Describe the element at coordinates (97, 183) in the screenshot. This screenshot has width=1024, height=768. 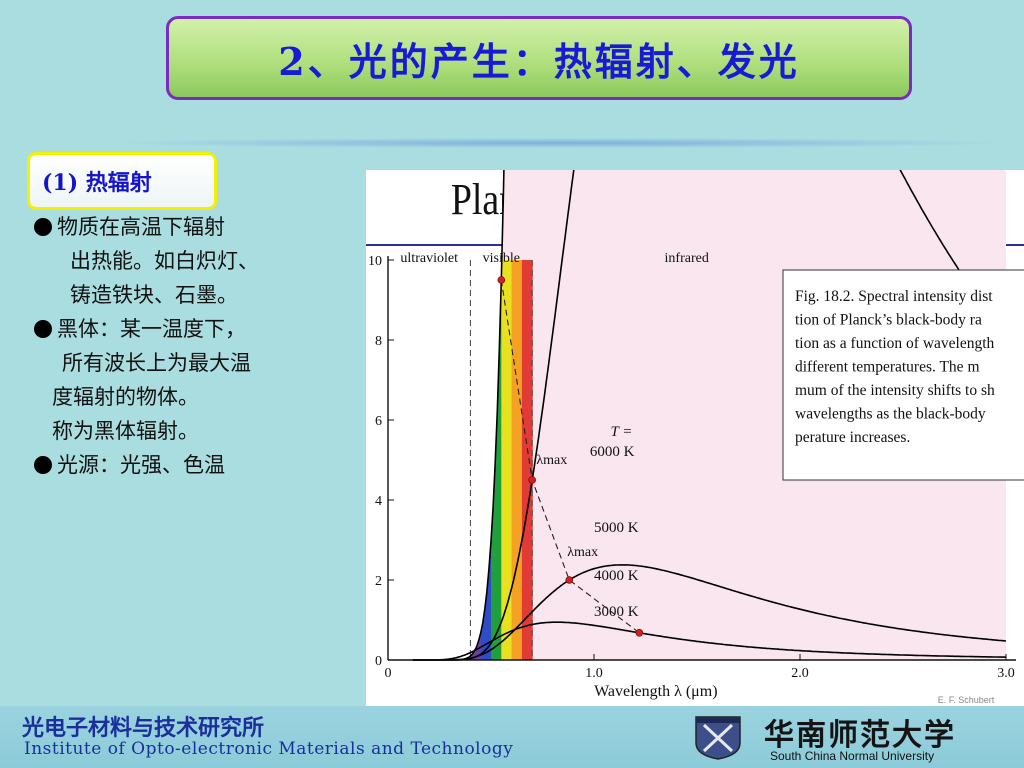
I see `section-subtitle: (1) 热辐射` at that location.